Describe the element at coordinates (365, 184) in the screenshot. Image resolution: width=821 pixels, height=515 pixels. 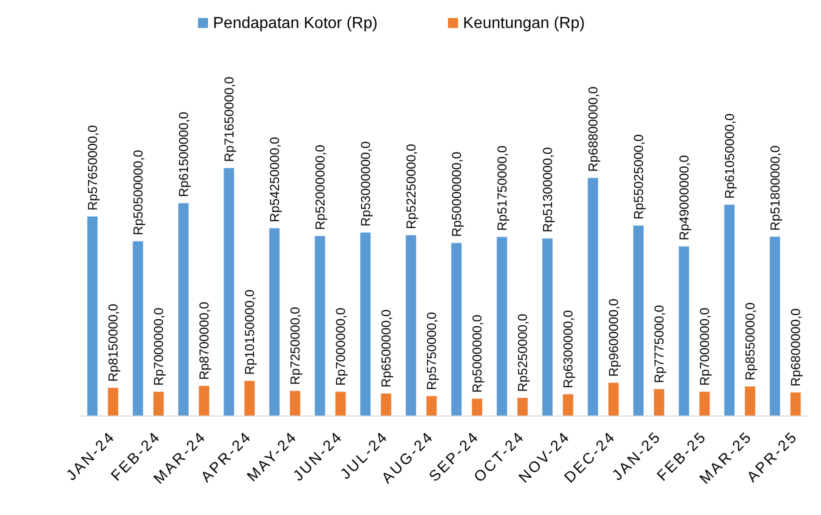
I see `data-label: Rp53000000,0` at that location.